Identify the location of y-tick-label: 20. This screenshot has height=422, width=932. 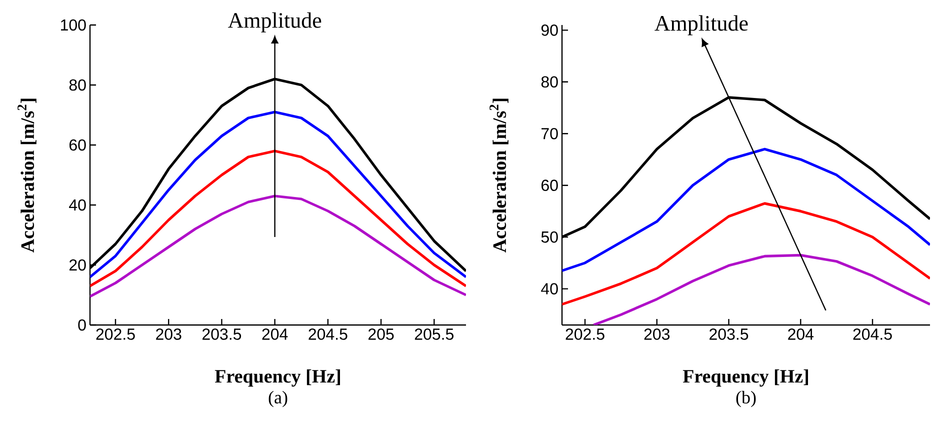
(77, 265).